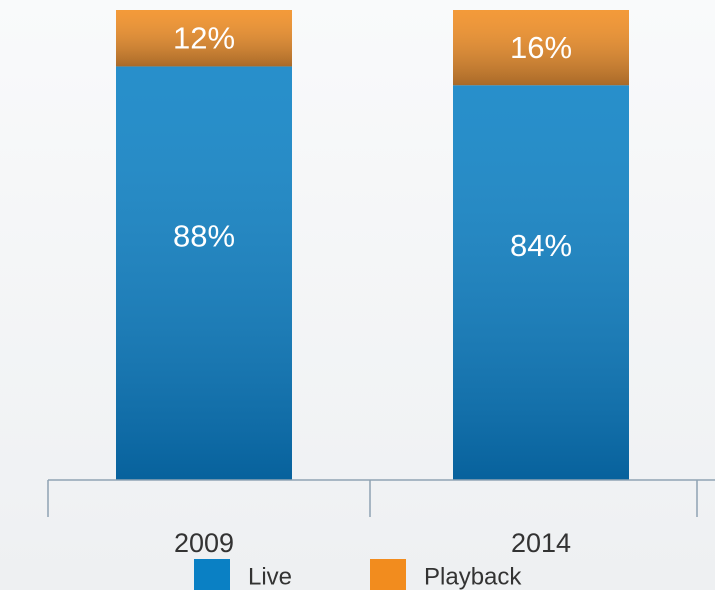  Describe the element at coordinates (204, 543) in the screenshot. I see `x-tick-label: 2009` at that location.